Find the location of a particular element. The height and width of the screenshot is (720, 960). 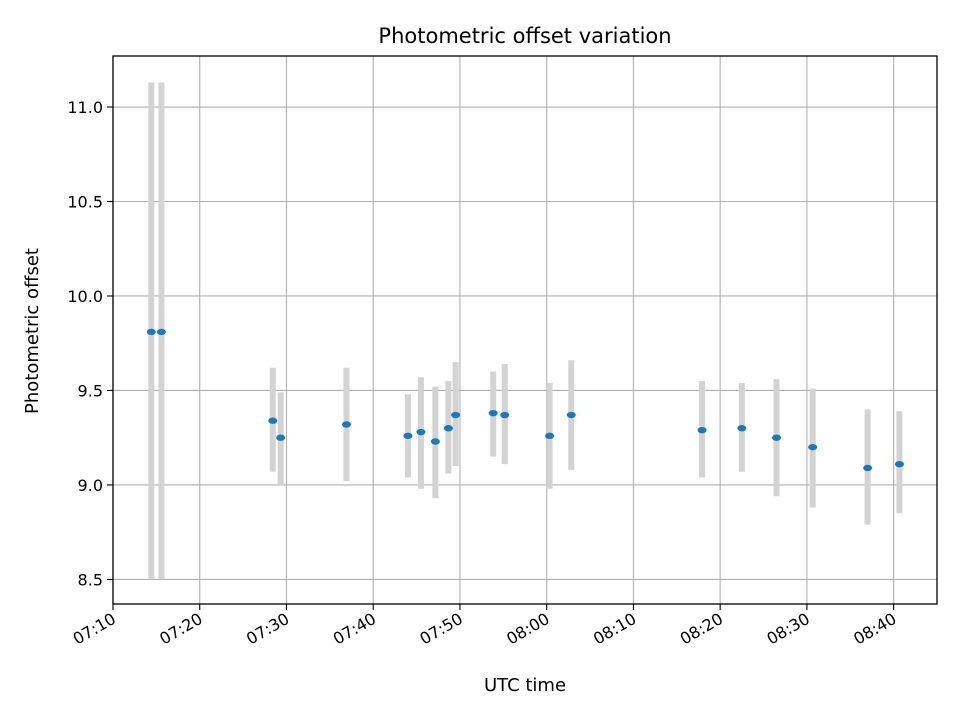

y-tick-label: 9.5 is located at coordinates (90, 390).